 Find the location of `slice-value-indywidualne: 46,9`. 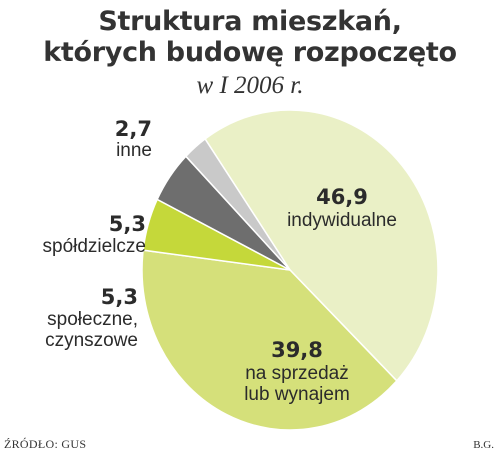

slice-value-indywidualne: 46,9 is located at coordinates (342, 197).